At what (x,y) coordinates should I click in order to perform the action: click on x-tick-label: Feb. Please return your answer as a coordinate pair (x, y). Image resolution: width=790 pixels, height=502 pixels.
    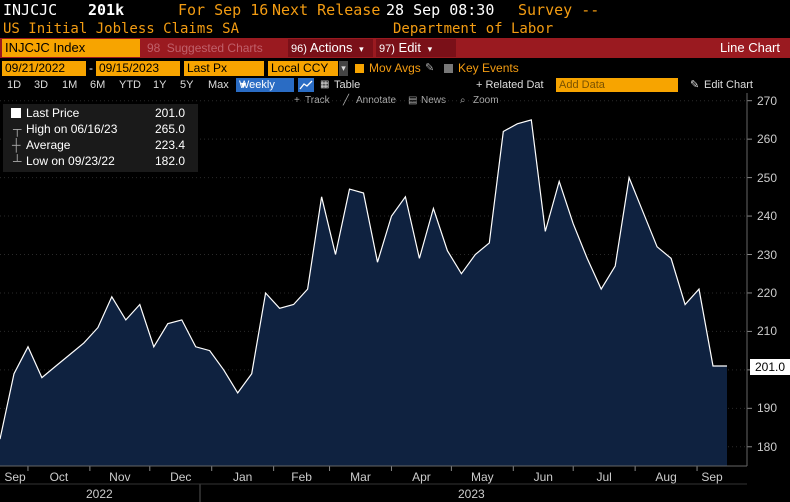
    Looking at the image, I should click on (301, 477).